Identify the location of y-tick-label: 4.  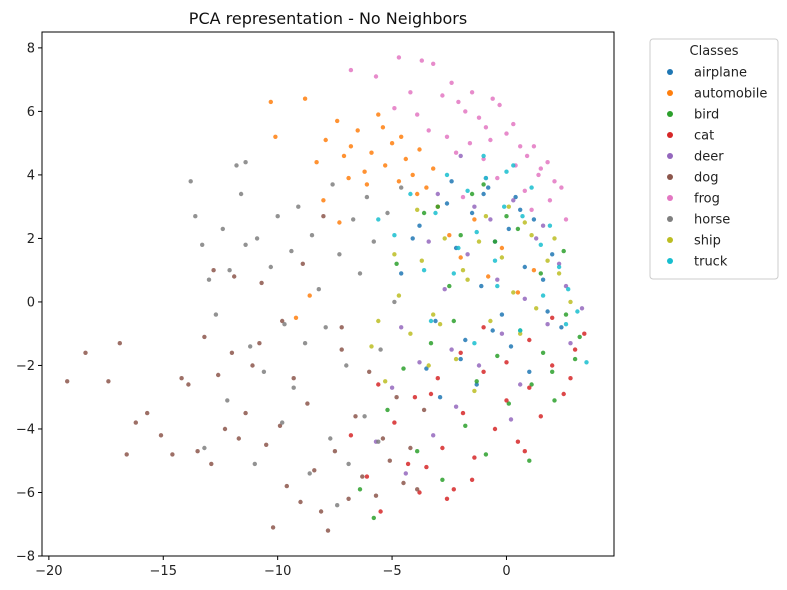
(31, 175).